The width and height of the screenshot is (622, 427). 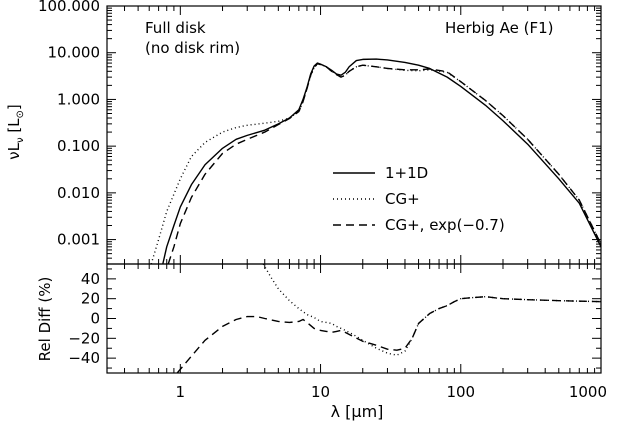 I want to click on bottom-y-tick-label: 0, so click(x=95, y=319).